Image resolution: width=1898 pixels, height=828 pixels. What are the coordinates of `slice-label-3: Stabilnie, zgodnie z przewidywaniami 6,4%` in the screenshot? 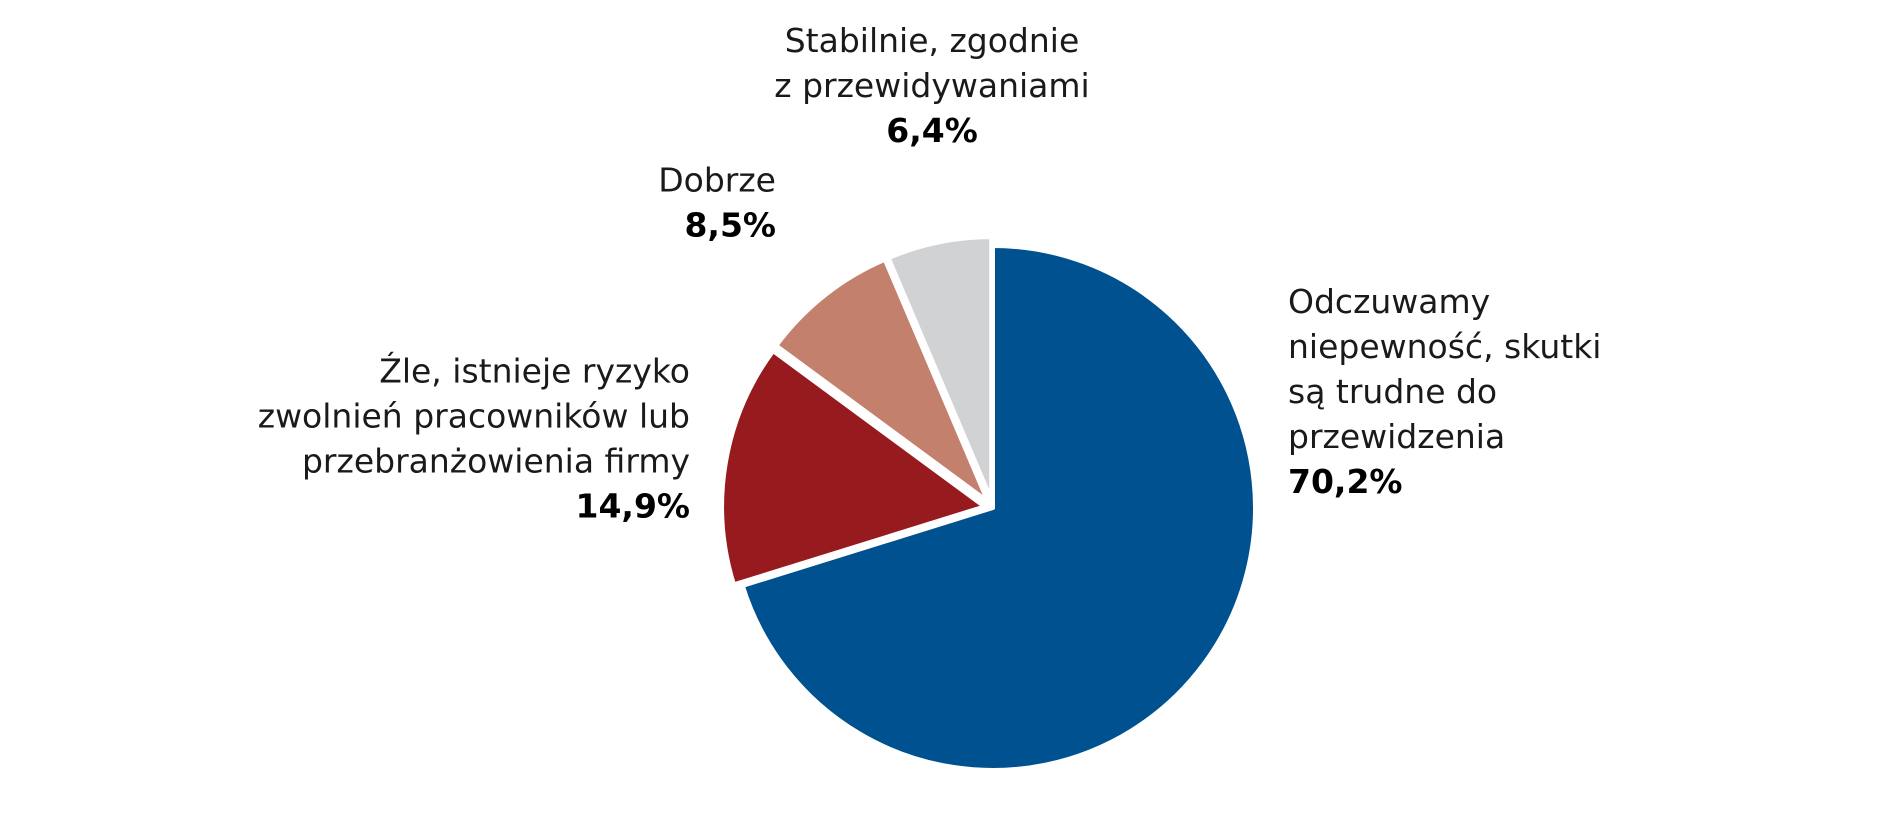 It's located at (931, 85).